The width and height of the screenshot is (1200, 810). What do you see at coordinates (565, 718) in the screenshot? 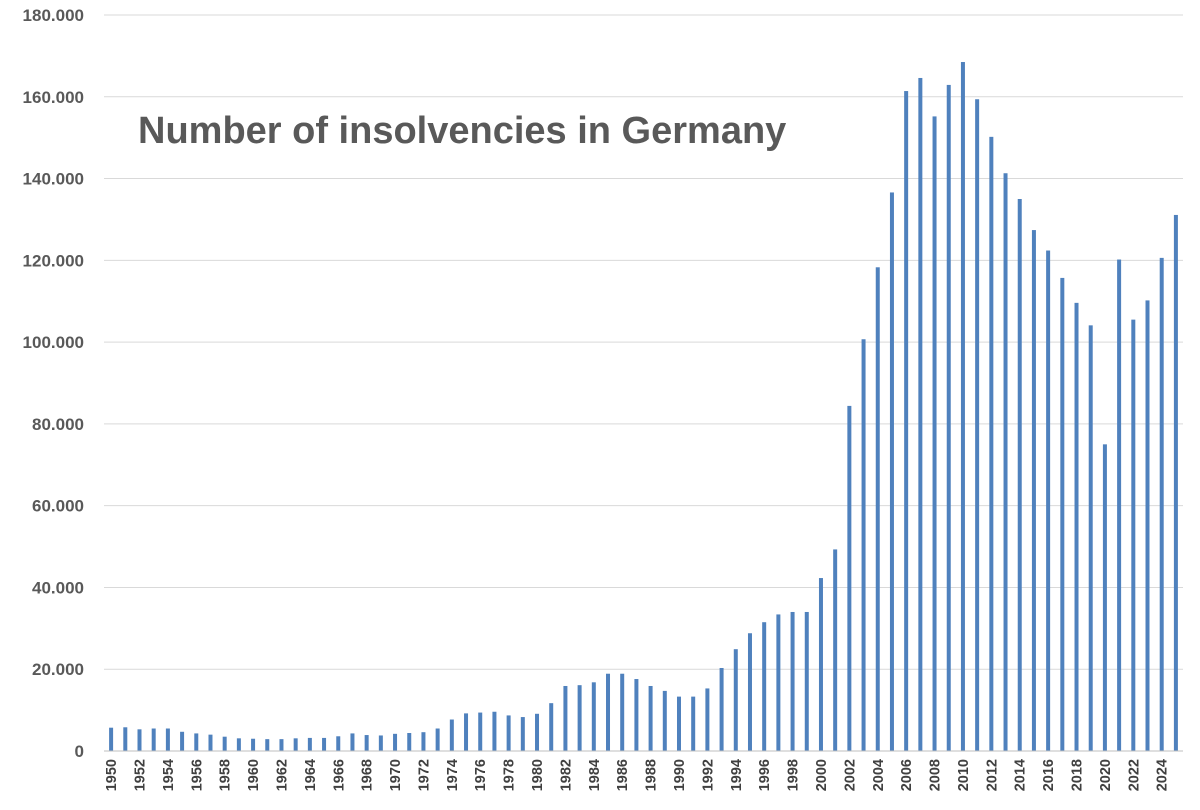
I see `bar-1982` at bounding box center [565, 718].